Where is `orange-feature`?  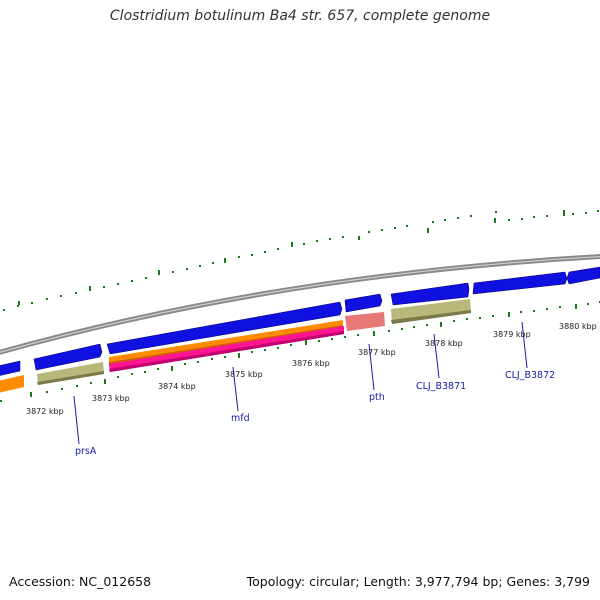
orange-feature is located at coordinates (12, 384).